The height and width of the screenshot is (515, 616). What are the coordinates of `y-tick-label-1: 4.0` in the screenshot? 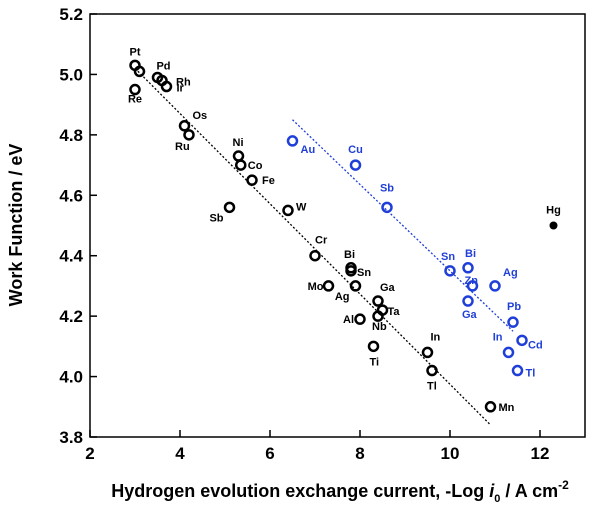 It's located at (71, 377).